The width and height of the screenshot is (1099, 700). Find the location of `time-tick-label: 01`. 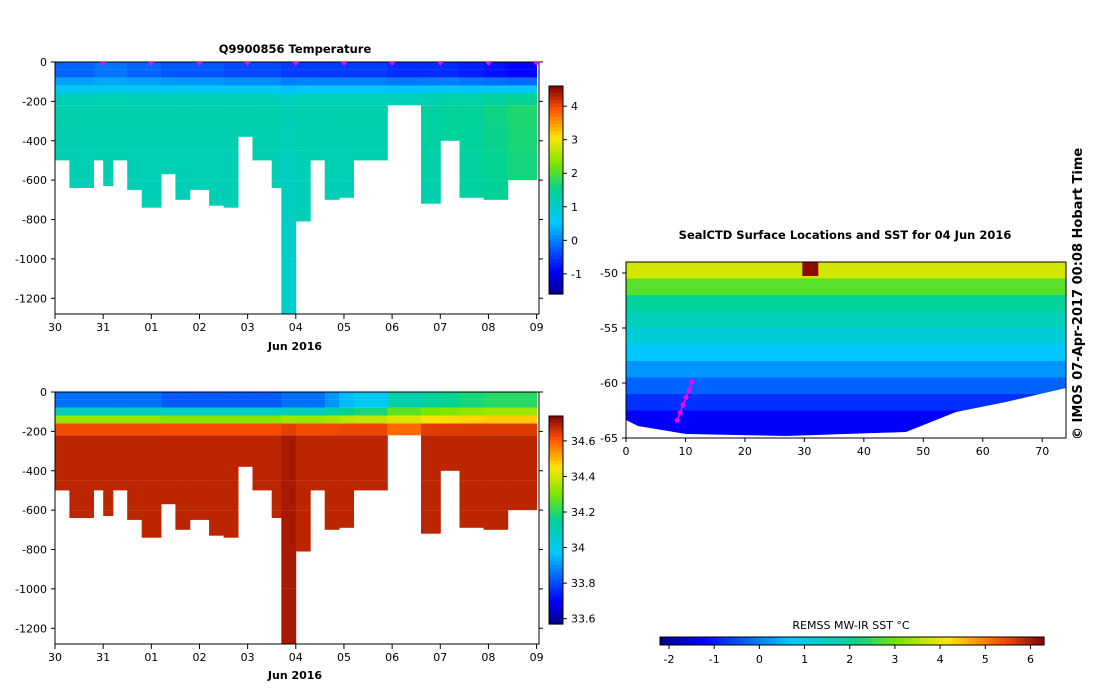

time-tick-label: 01 is located at coordinates (151, 327).